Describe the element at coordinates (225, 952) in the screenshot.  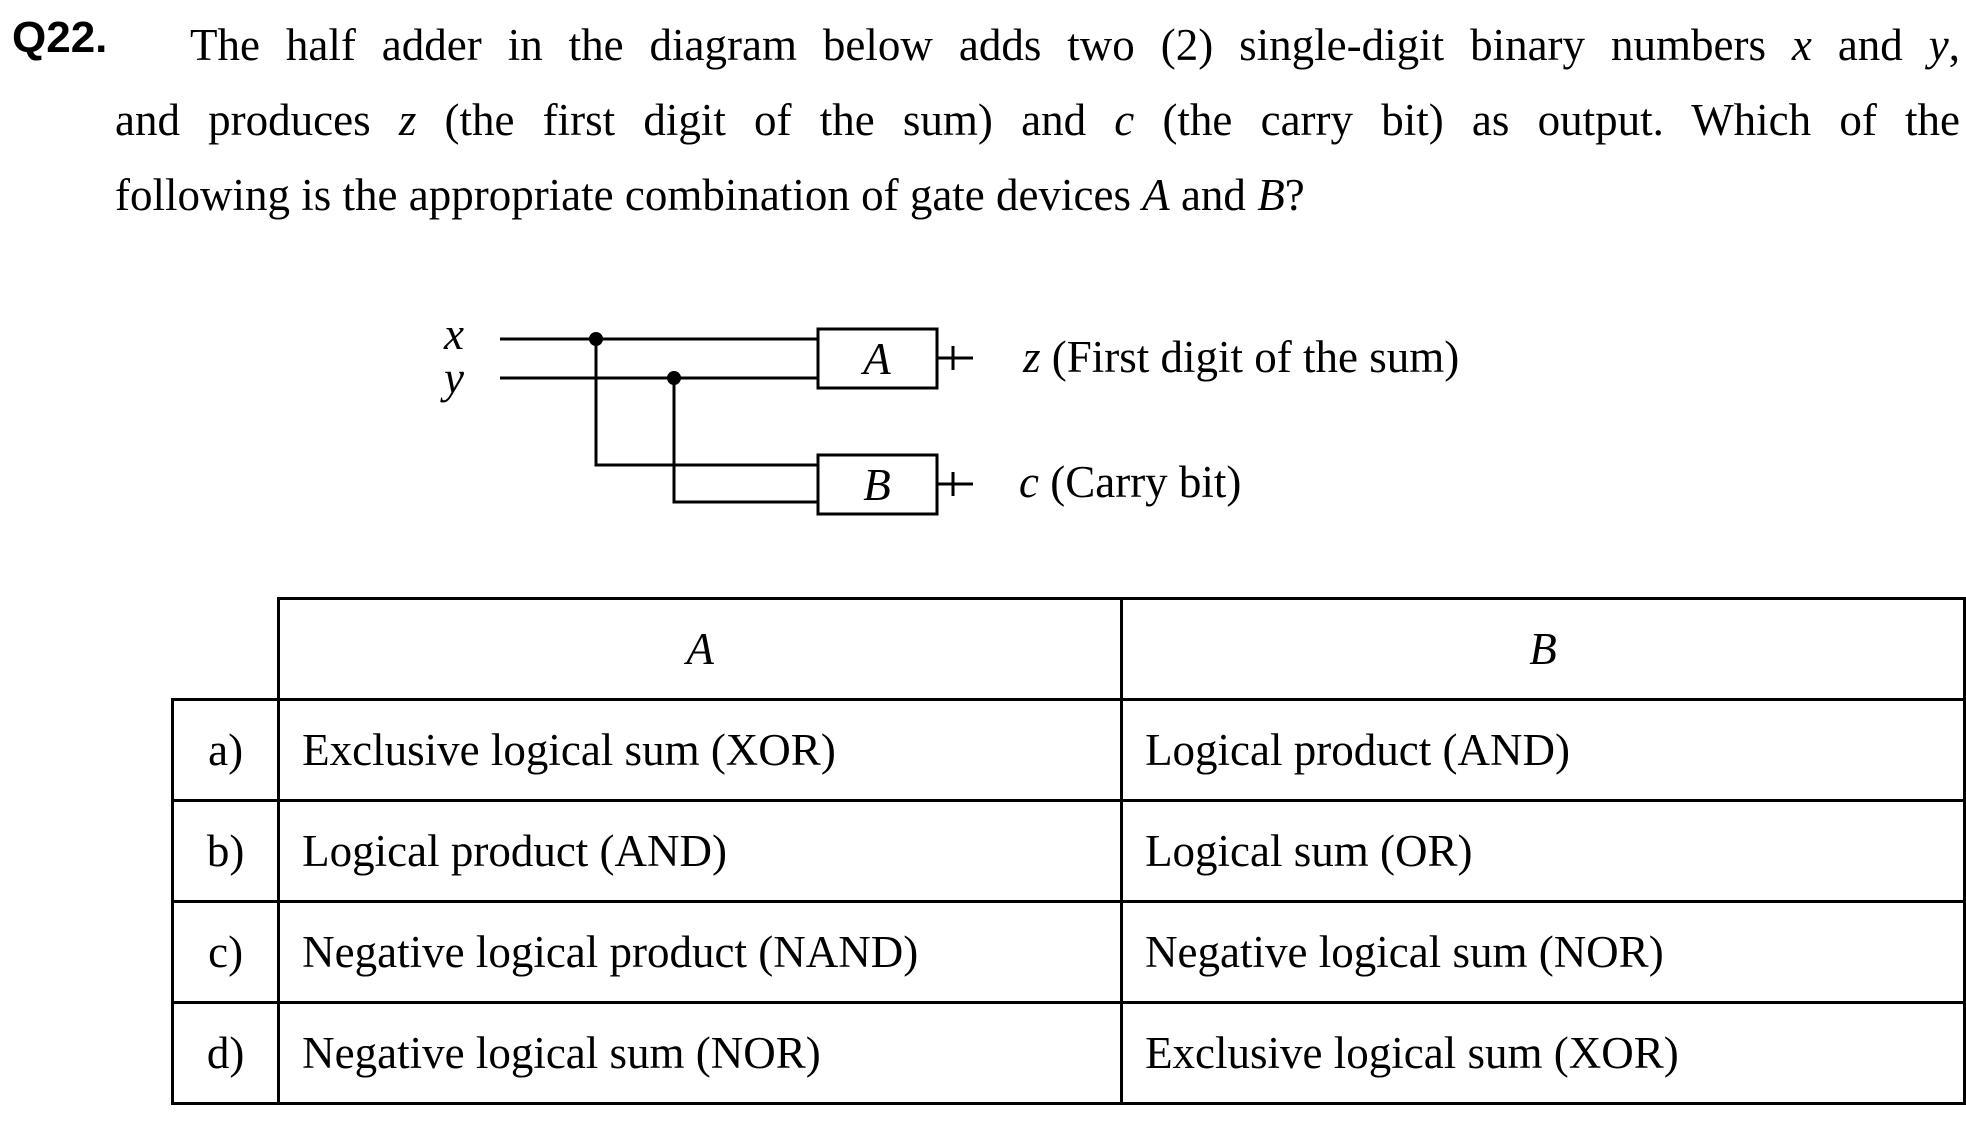
I see `option-letter: c)` at that location.